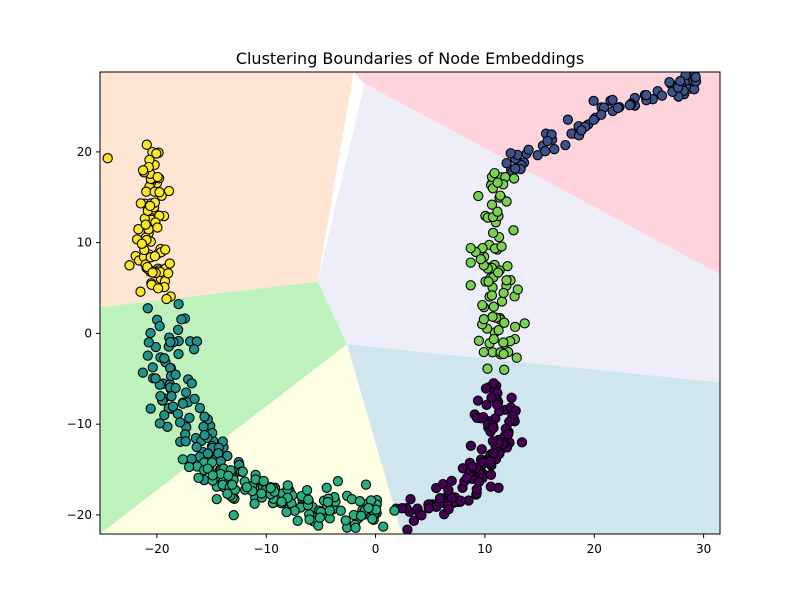 The height and width of the screenshot is (604, 800). Describe the element at coordinates (156, 549) in the screenshot. I see `x-tick-label: −20` at that location.